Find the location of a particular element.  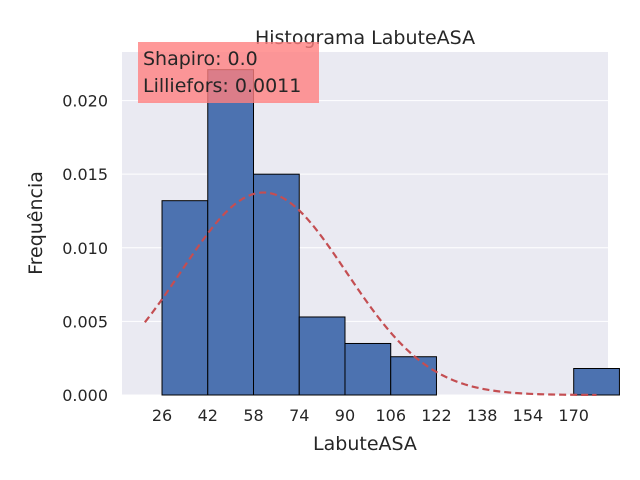

stats-annotation: Shapiro: 0.0 Lilliefors: 0.0011 is located at coordinates (228, 72).